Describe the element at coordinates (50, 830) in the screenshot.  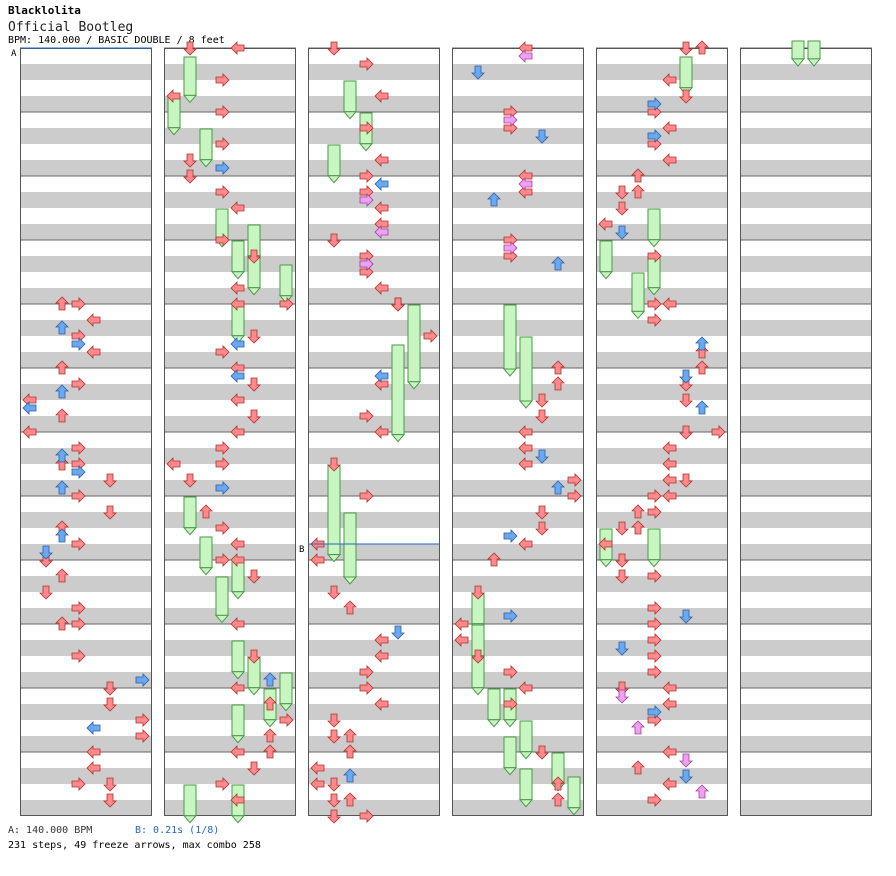
I see `bpm-marker-legend: A: 140.000 BPM` at that location.